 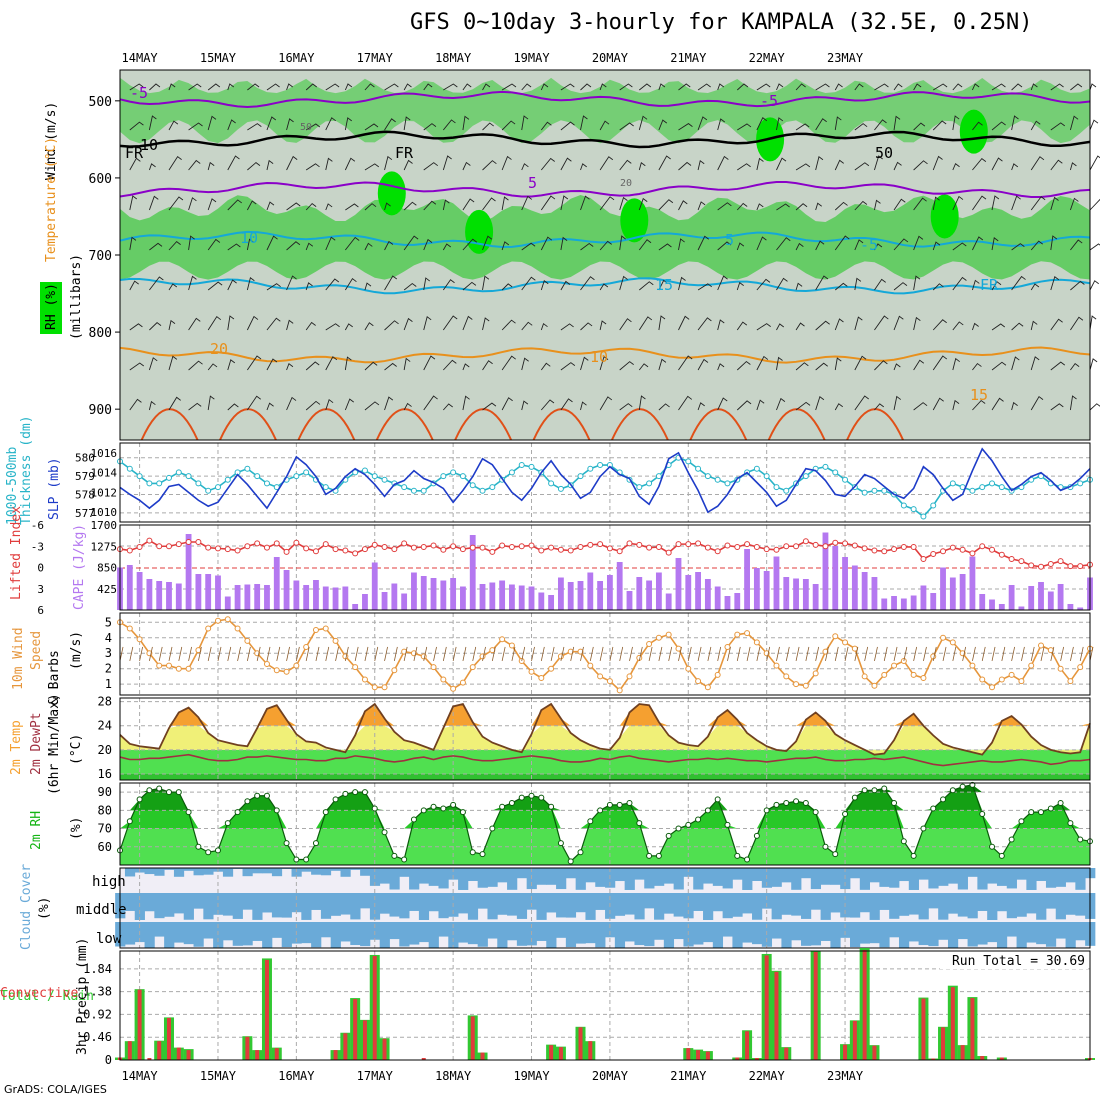 What do you see at coordinates (335, 1055) in the screenshot?
I see `precip-convective-bar` at bounding box center [335, 1055].